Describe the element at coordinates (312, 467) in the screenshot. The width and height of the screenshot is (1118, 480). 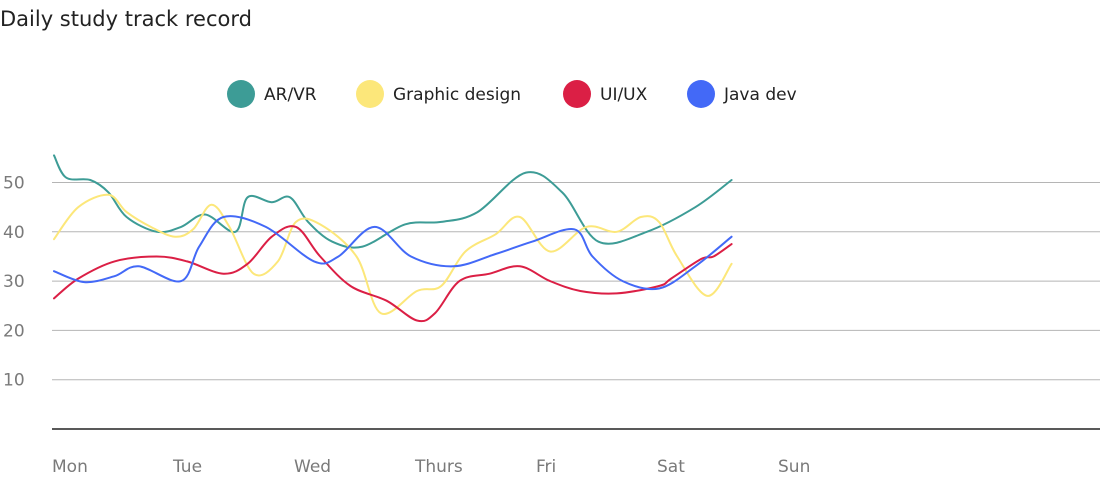
I see `x-tick-label: Wed` at that location.